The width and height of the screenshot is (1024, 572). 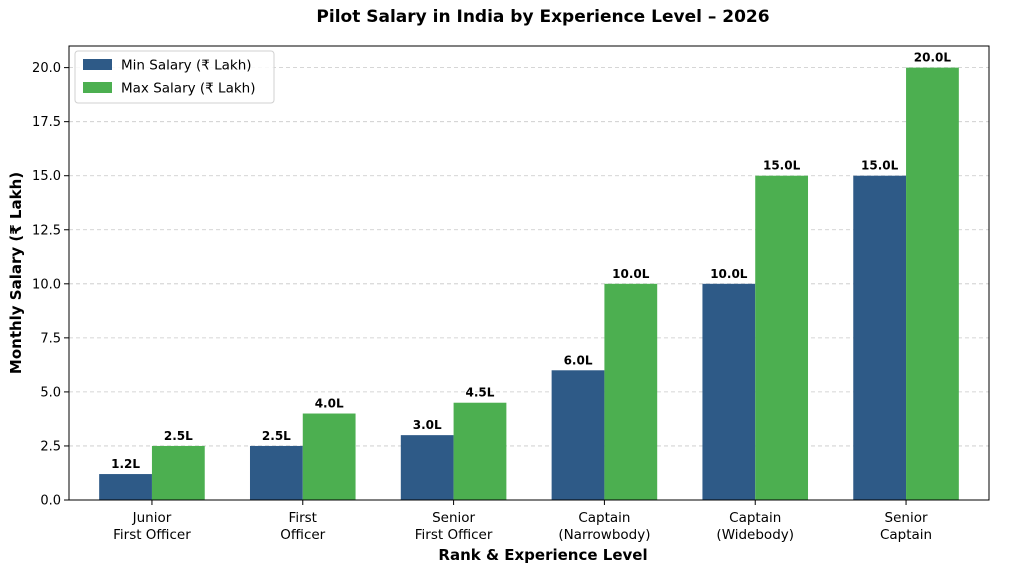 I want to click on y-tick-label: 20.0, so click(x=46, y=68).